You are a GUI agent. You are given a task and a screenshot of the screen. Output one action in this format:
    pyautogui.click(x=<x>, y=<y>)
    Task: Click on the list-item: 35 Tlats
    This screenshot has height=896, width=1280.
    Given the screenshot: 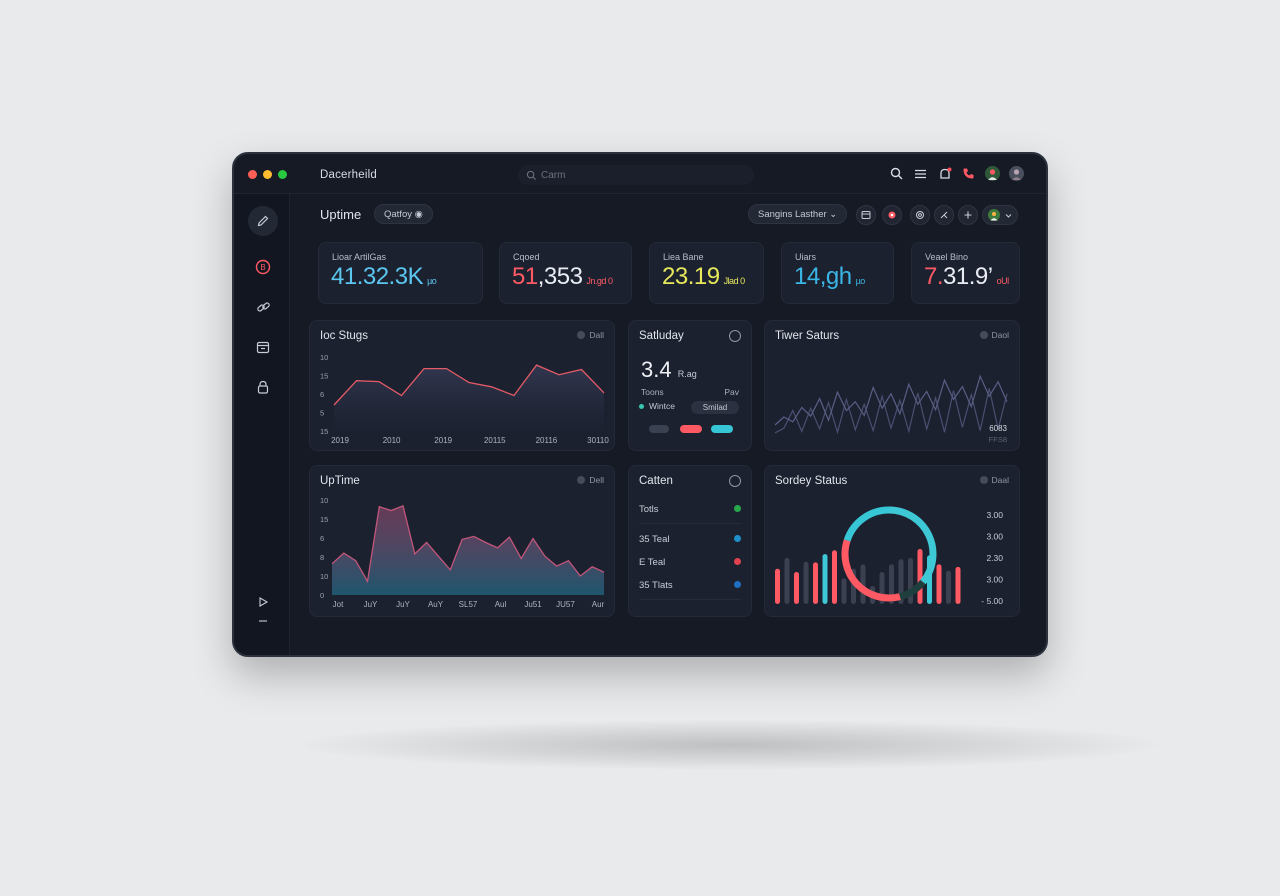 What is the action you would take?
    pyautogui.click(x=656, y=585)
    